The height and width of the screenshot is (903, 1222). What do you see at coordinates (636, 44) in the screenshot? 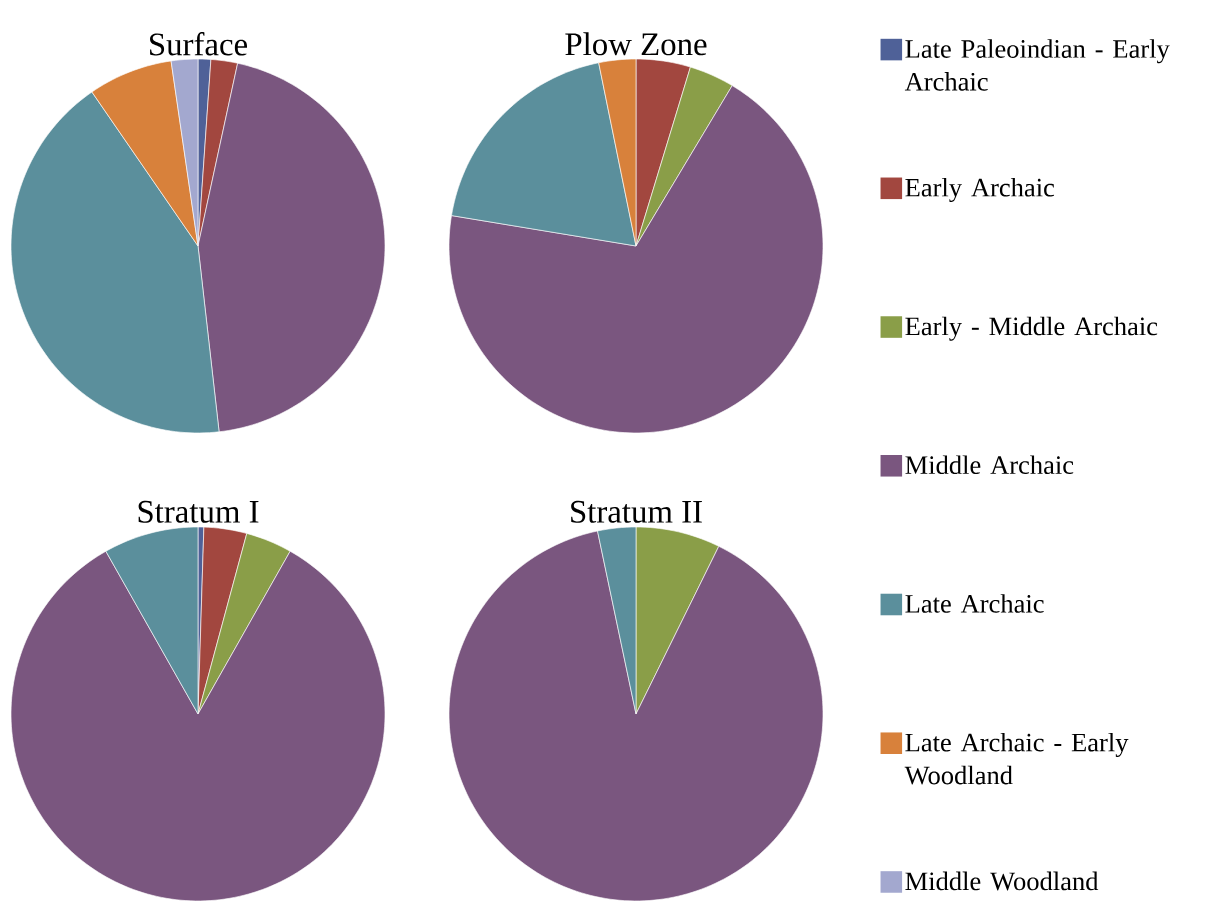
I see `chart-title: Plow Zone` at bounding box center [636, 44].